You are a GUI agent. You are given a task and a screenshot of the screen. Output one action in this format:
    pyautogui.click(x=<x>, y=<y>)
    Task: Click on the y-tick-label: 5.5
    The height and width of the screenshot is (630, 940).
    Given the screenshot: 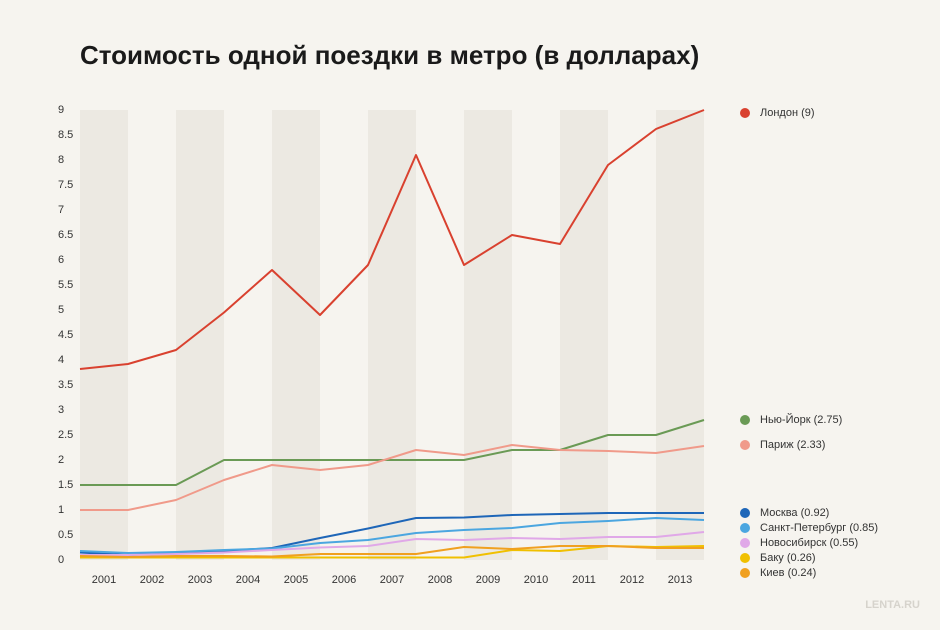 What is the action you would take?
    pyautogui.click(x=65, y=285)
    